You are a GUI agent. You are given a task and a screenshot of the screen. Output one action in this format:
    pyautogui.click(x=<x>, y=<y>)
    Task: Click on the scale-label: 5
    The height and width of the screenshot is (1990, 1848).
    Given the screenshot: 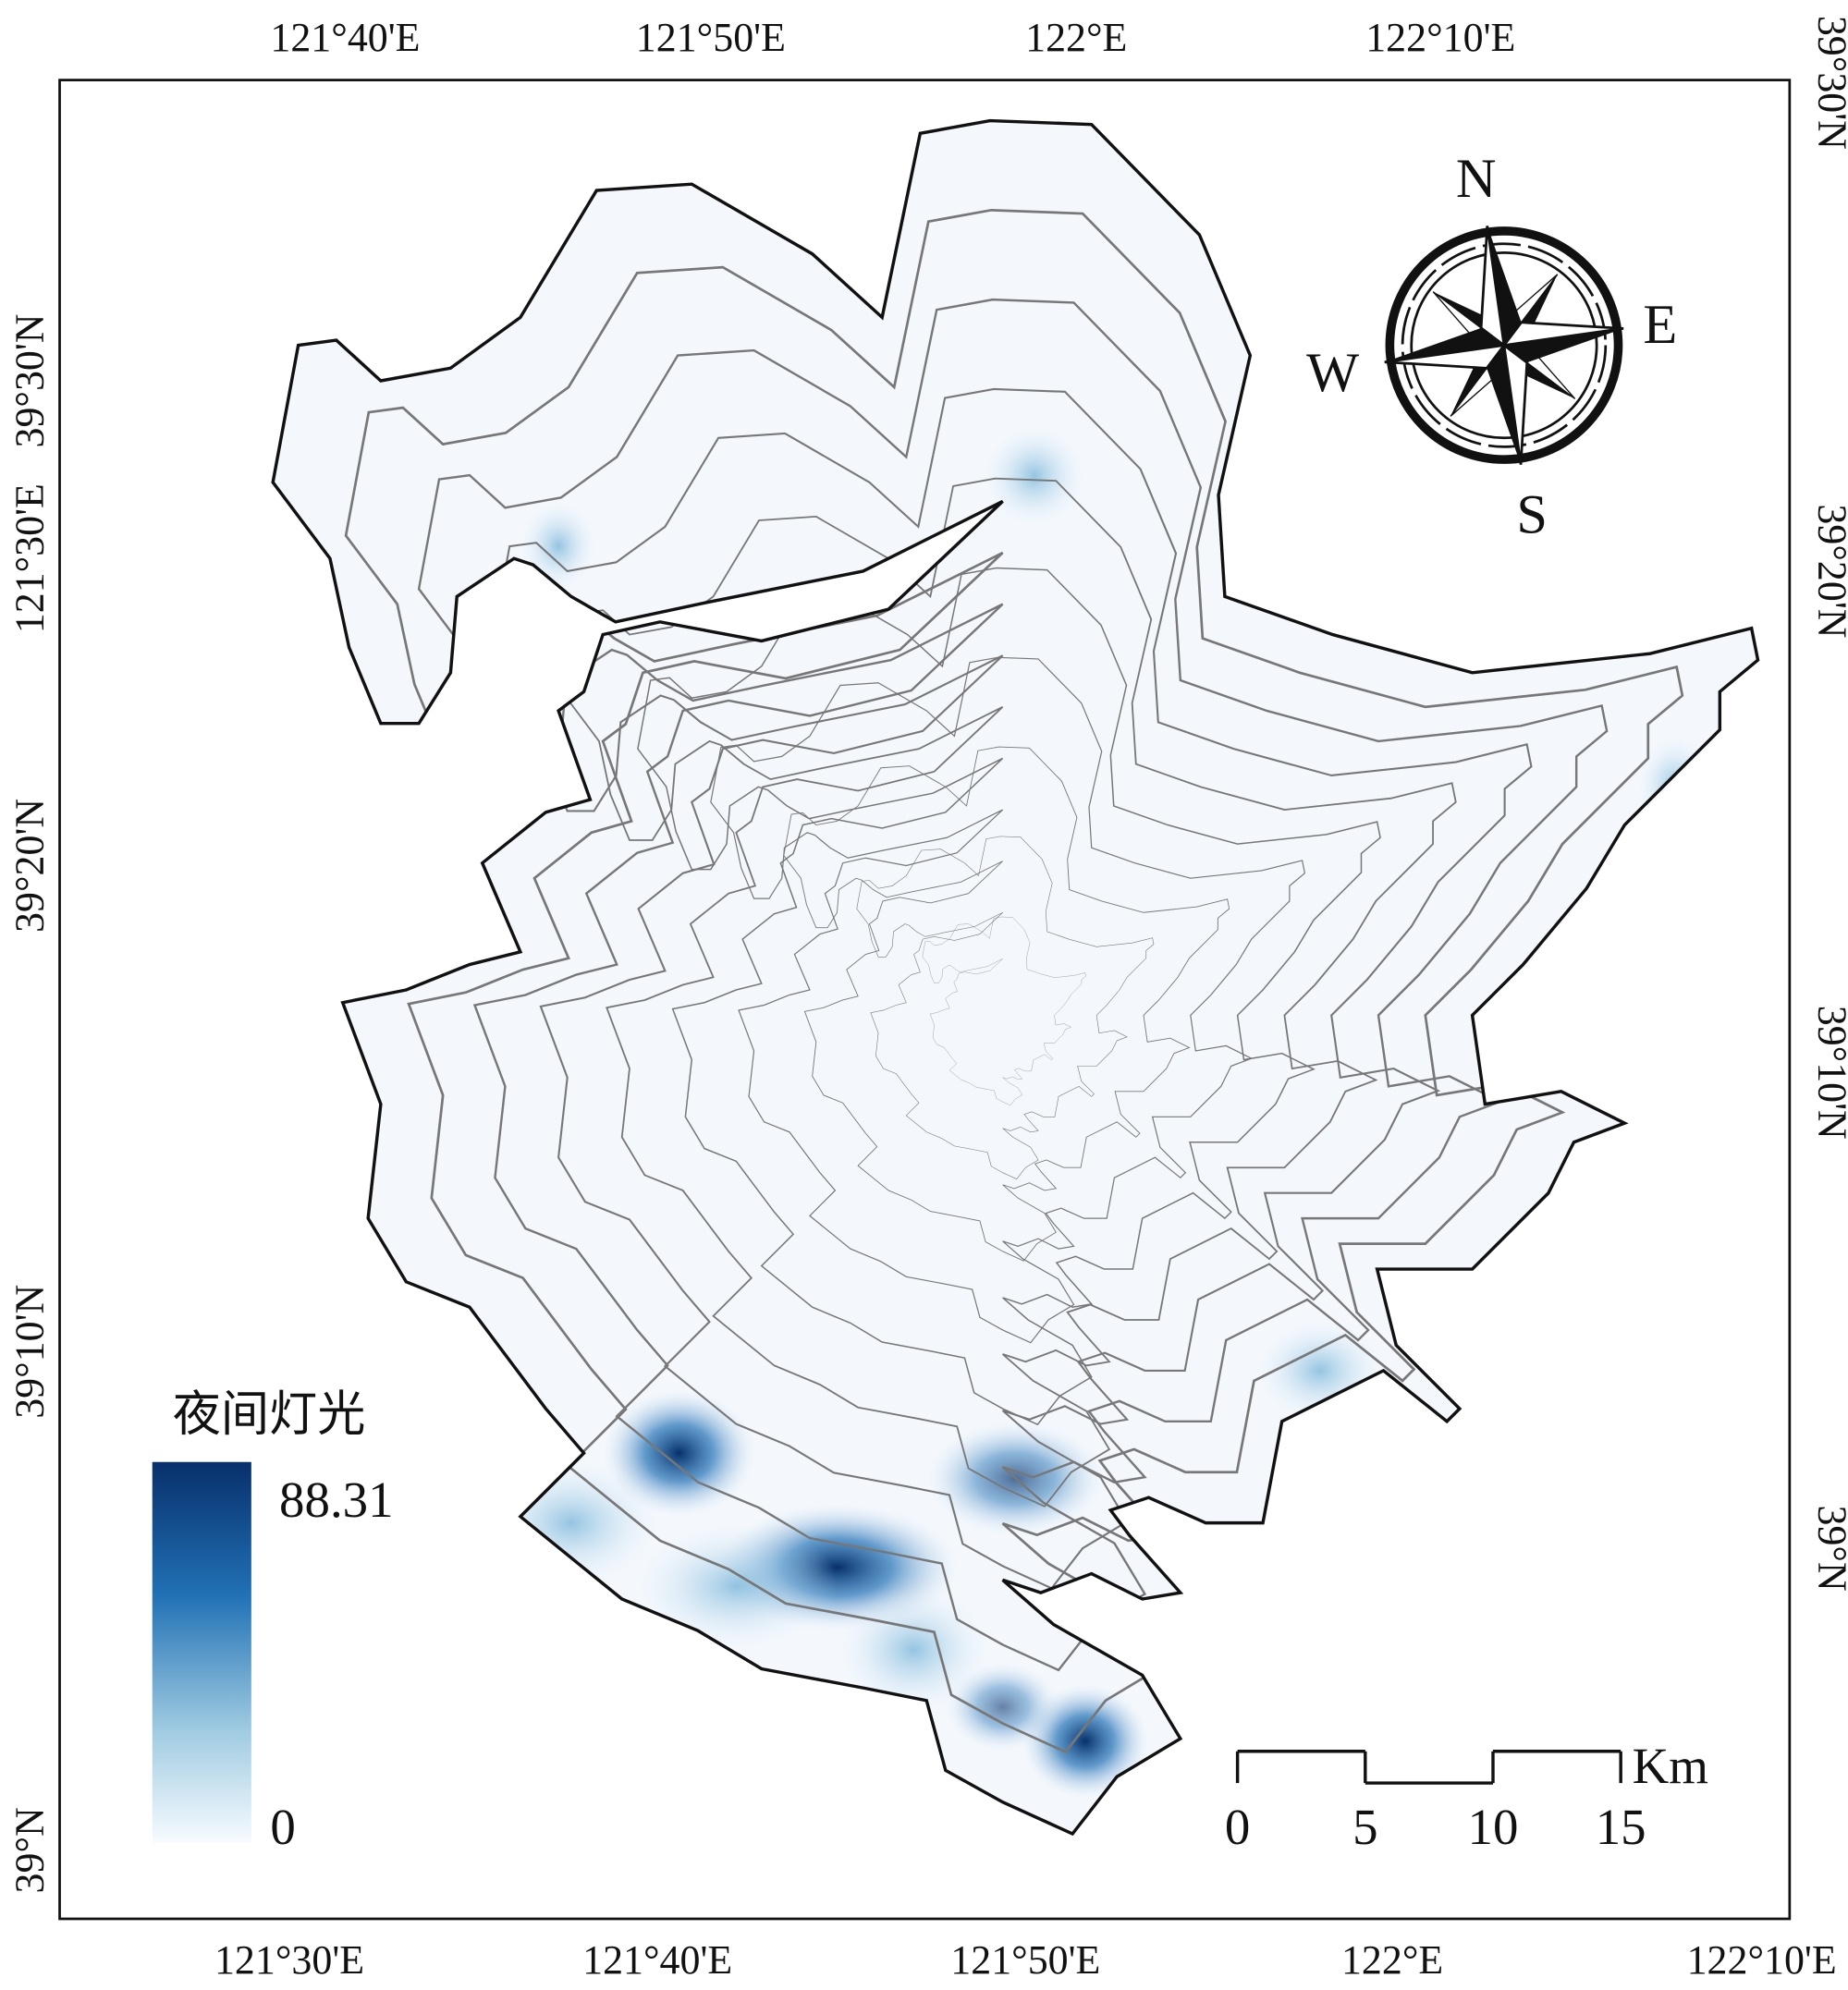 What is the action you would take?
    pyautogui.click(x=1364, y=1827)
    